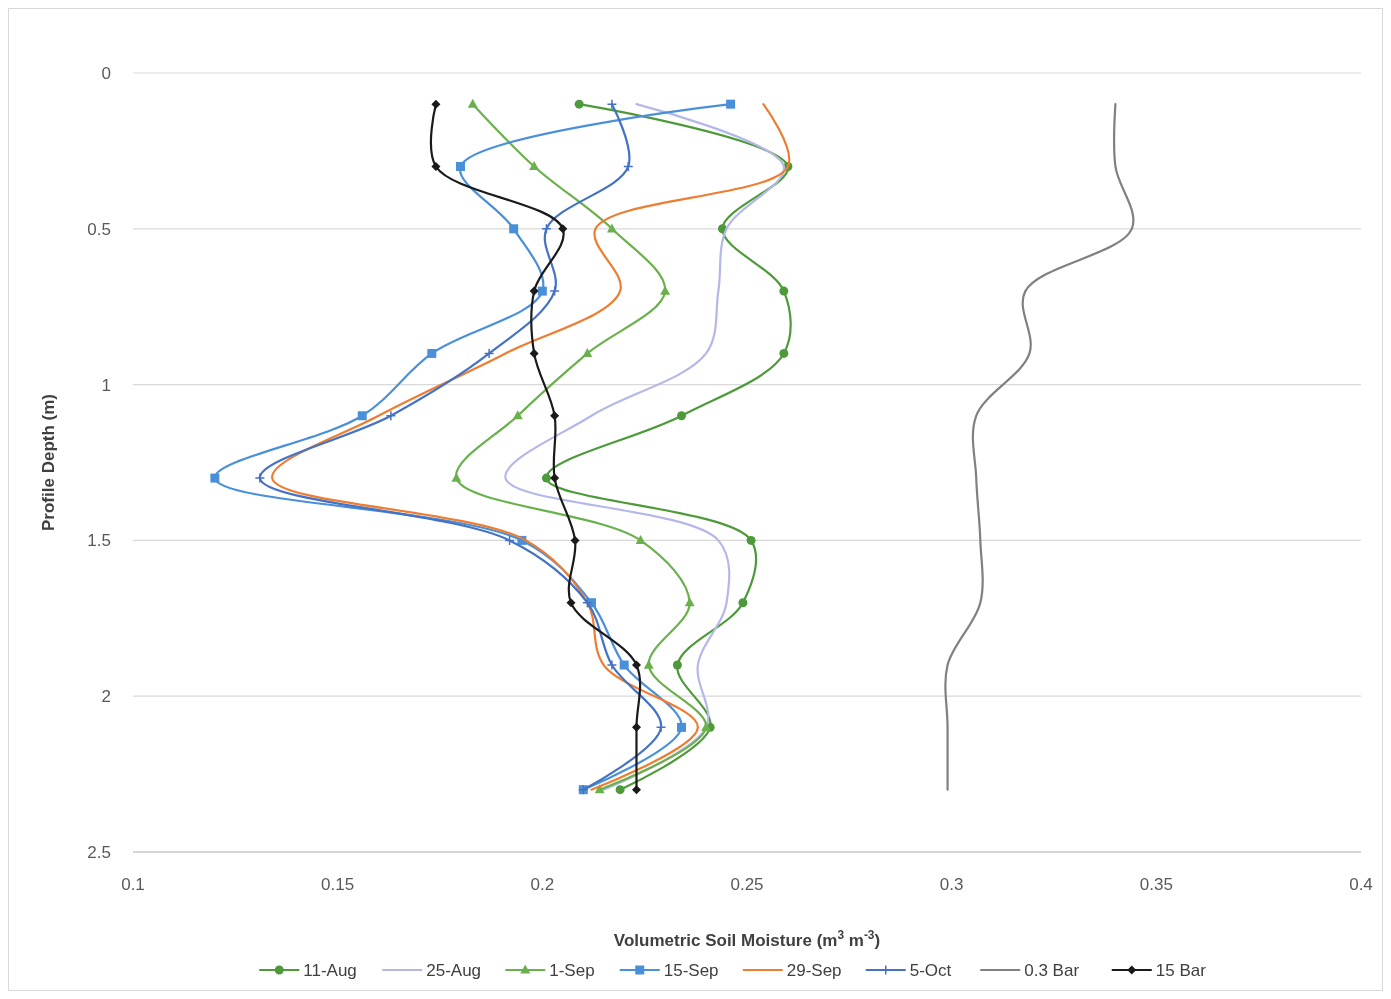  What do you see at coordinates (330, 970) in the screenshot?
I see `legend-label: 11-Aug` at bounding box center [330, 970].